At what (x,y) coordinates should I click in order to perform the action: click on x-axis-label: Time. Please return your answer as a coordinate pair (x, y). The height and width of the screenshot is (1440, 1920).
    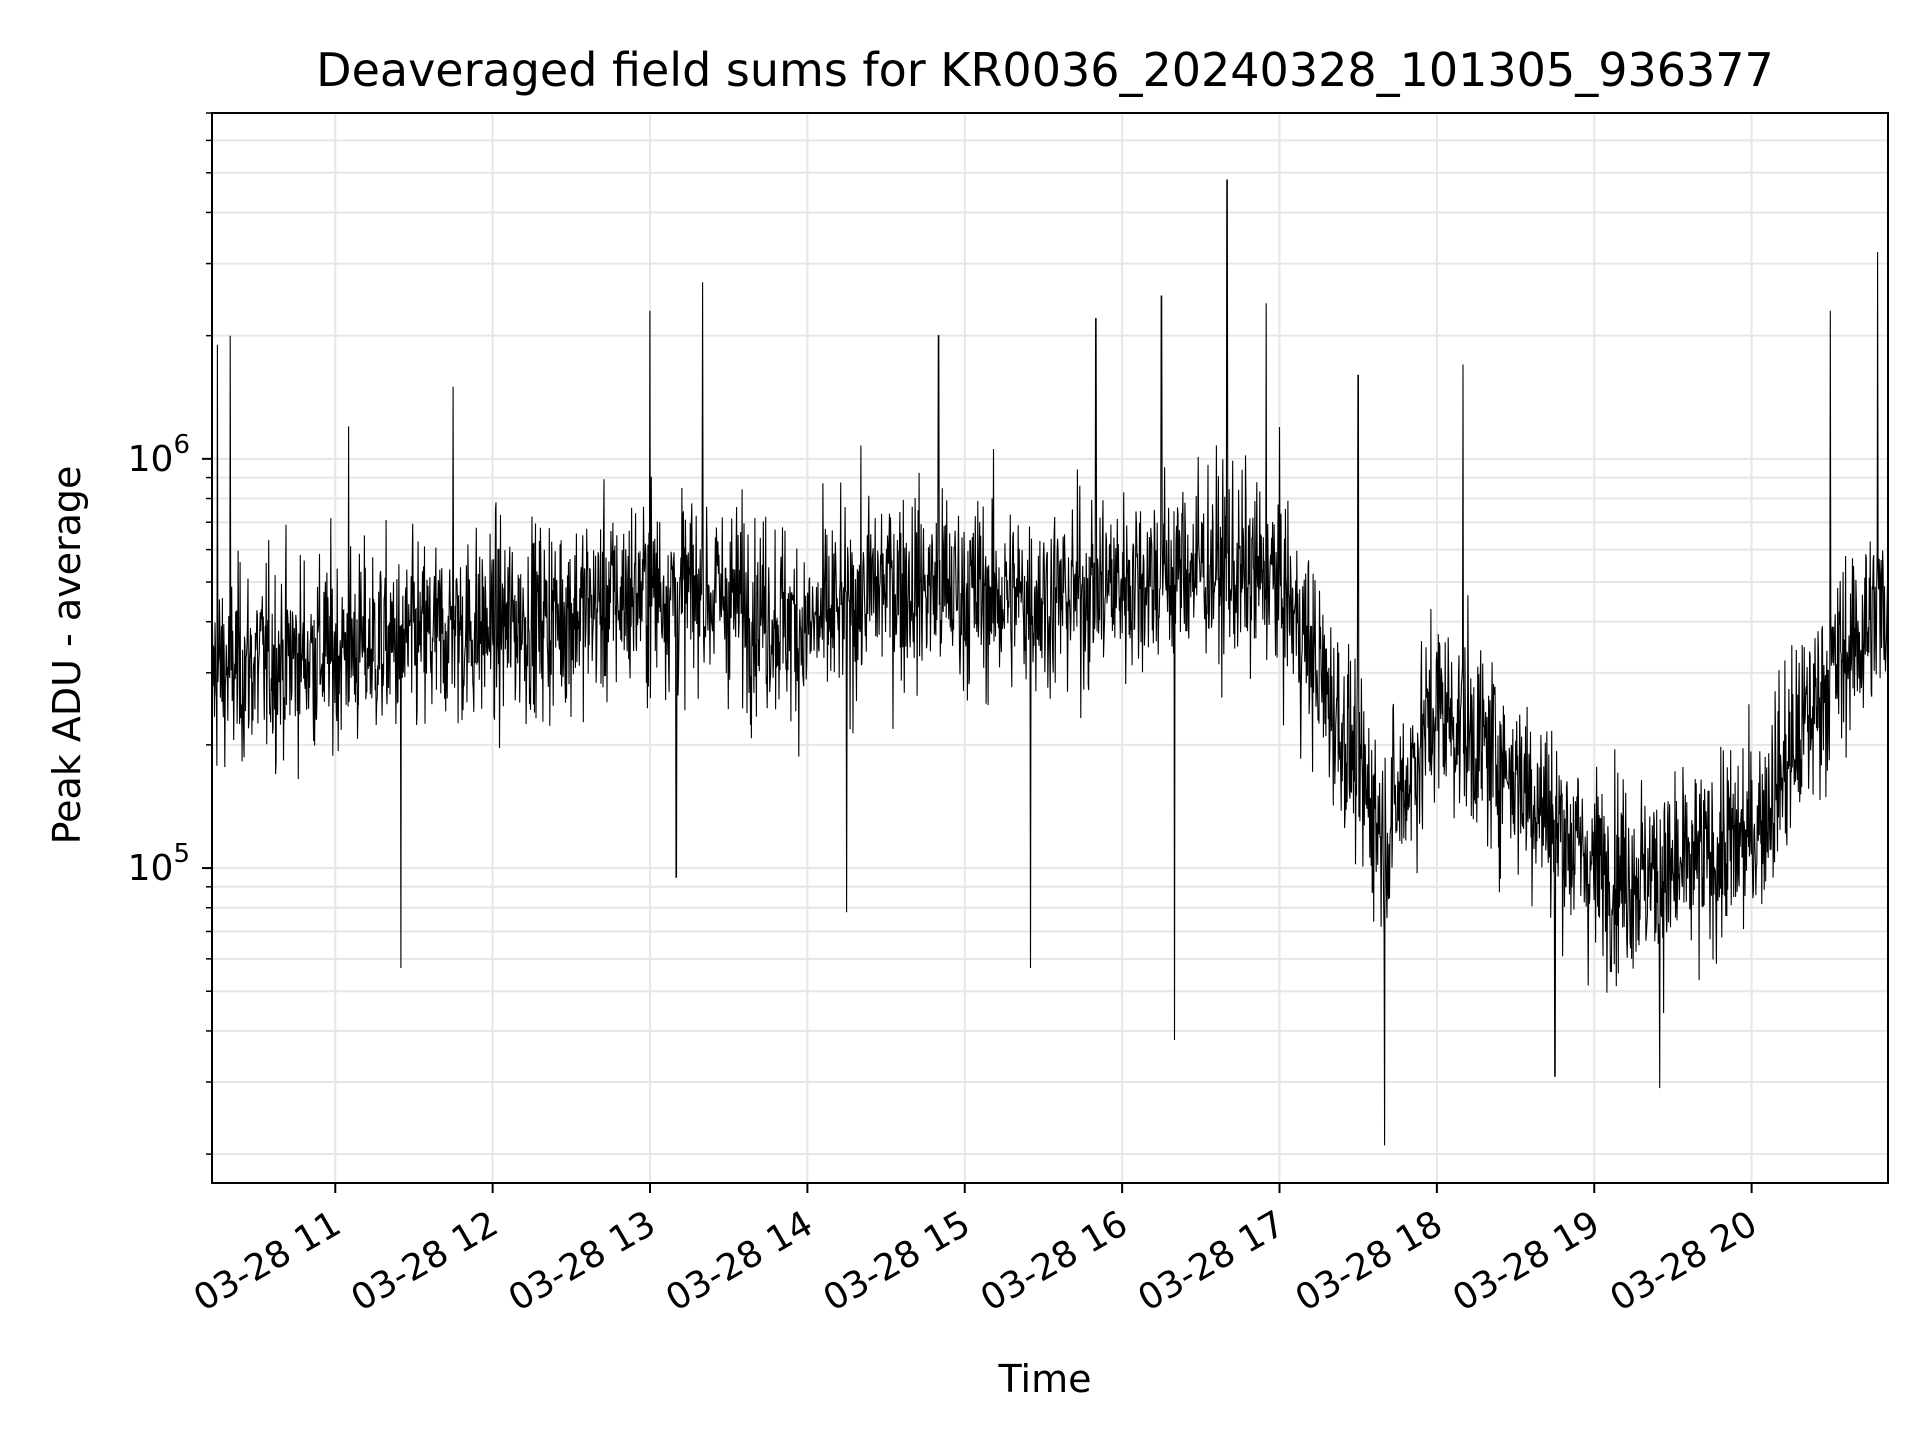
    Looking at the image, I should click on (1045, 1379).